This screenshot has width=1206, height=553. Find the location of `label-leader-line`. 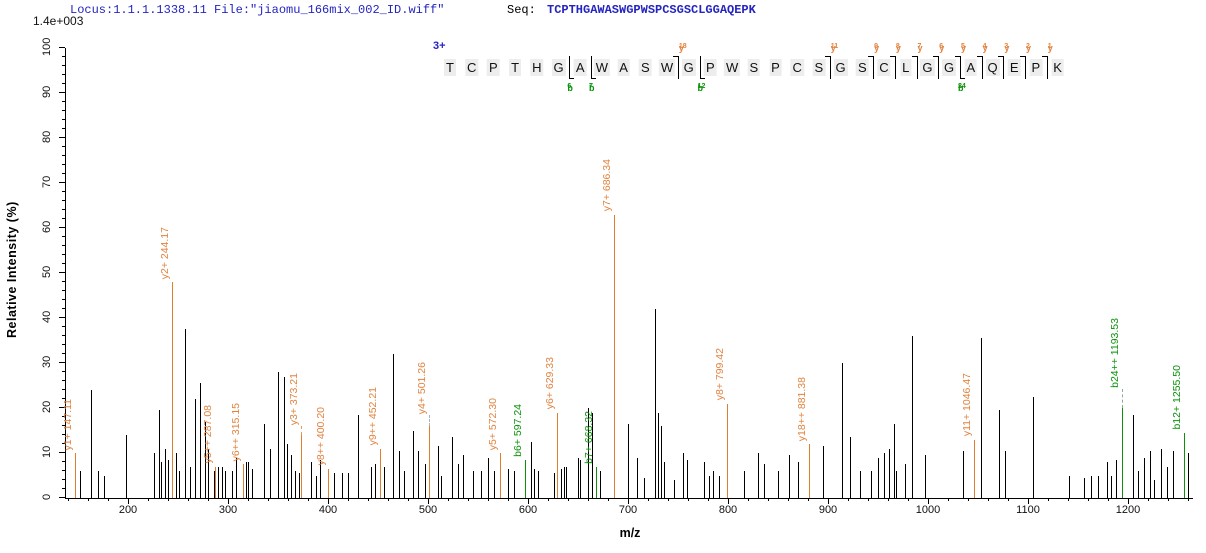

label-leader-line is located at coordinates (1122, 398).